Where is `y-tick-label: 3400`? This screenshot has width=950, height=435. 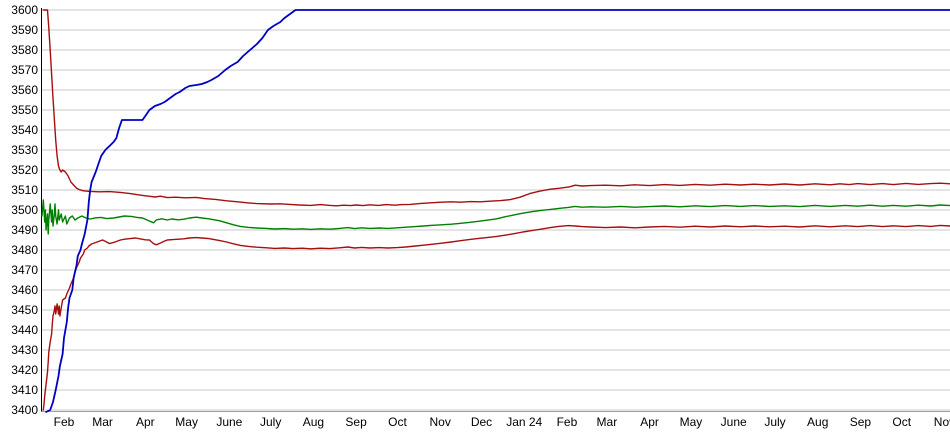
y-tick-label: 3400 is located at coordinates (24, 410).